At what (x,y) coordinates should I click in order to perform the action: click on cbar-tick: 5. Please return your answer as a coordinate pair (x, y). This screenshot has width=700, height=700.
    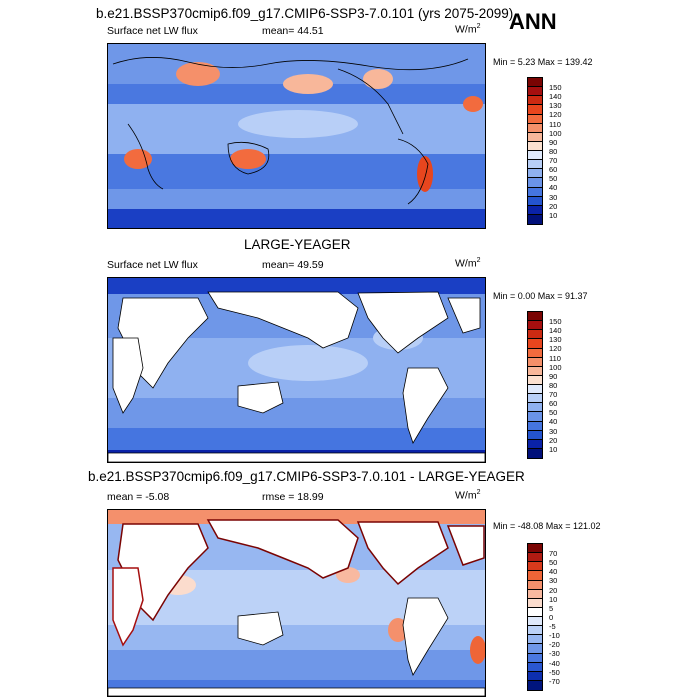
    Looking at the image, I should click on (551, 608).